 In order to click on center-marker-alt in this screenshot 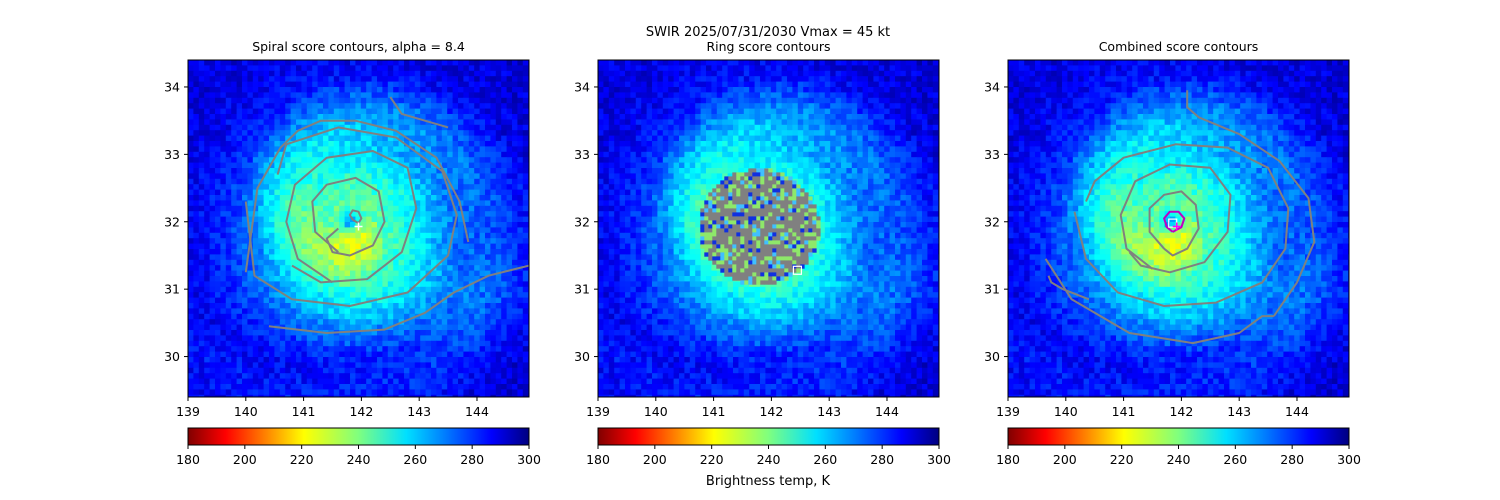, I will do `click(1176, 226)`.